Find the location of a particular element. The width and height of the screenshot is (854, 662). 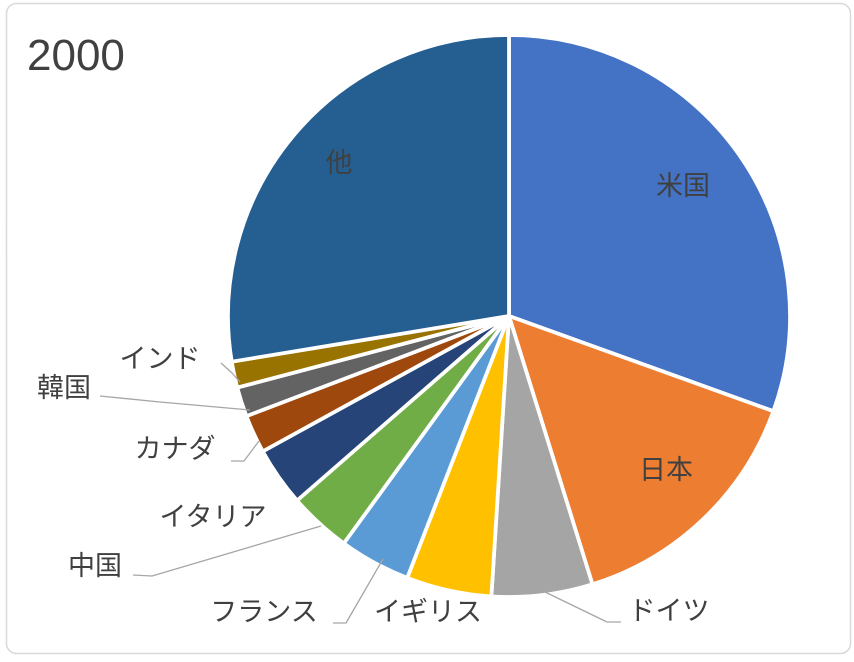

leader-line-france is located at coordinates (358, 591).